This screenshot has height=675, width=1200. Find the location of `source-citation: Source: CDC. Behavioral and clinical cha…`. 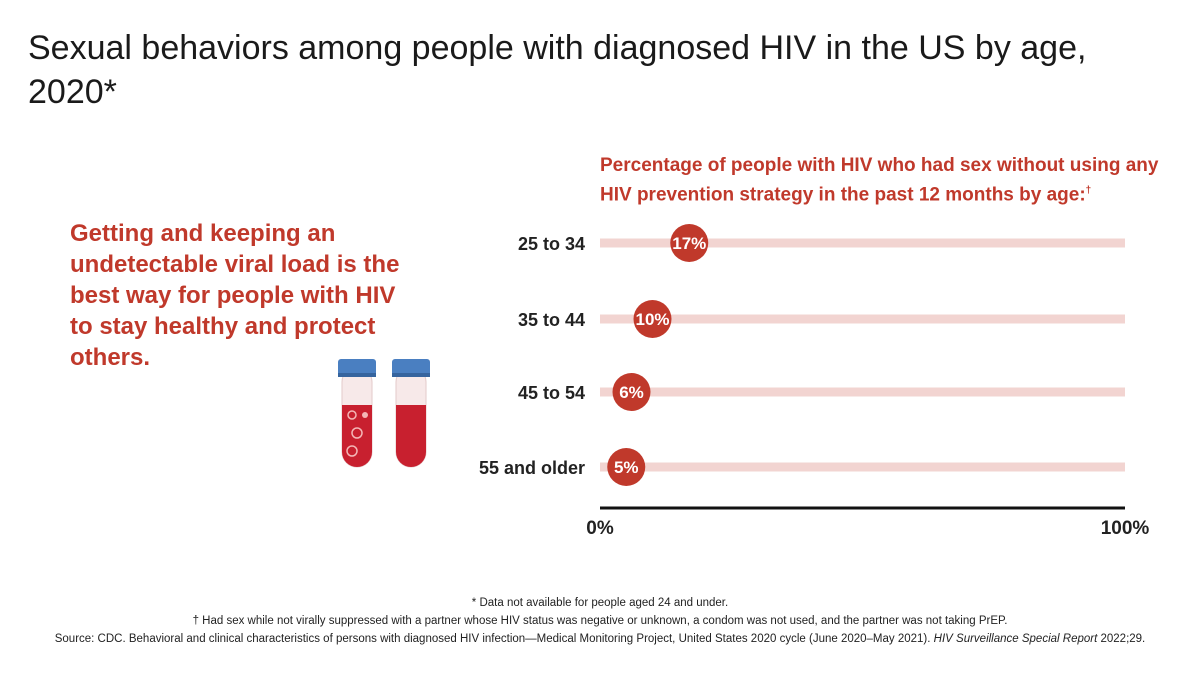

source-citation: Source: CDC. Behavioral and clinical cha… is located at coordinates (600, 639).